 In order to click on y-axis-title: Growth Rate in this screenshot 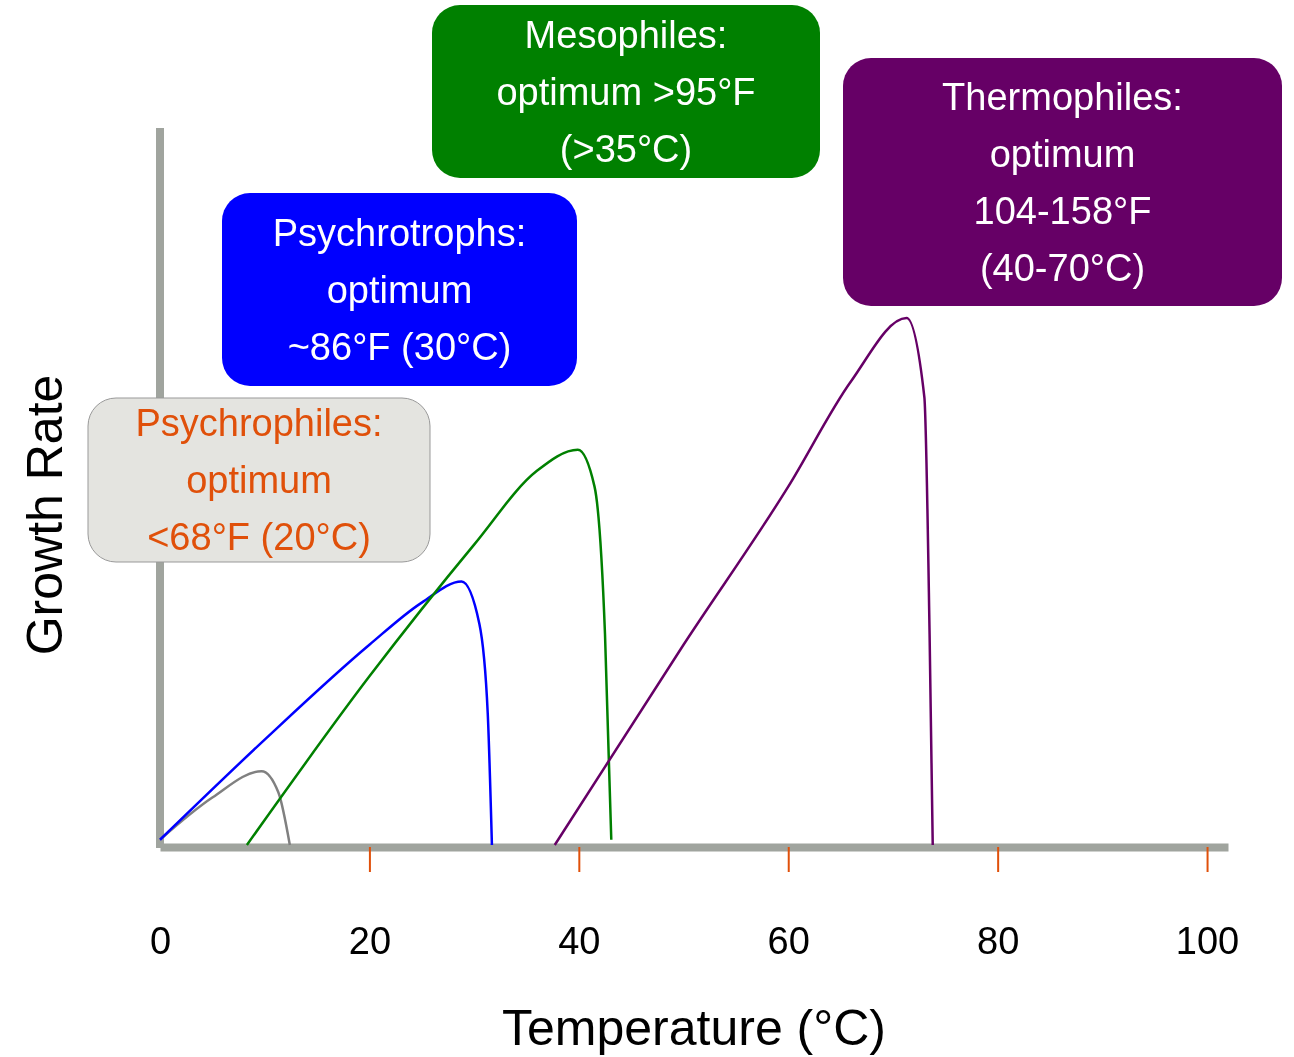, I will do `click(45, 515)`.